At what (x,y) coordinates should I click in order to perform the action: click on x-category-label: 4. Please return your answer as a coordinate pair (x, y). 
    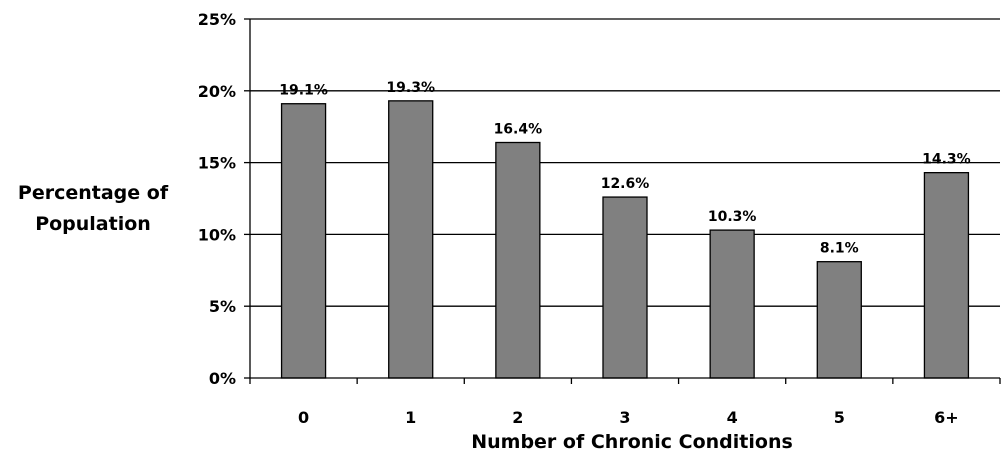
    Looking at the image, I should click on (732, 417).